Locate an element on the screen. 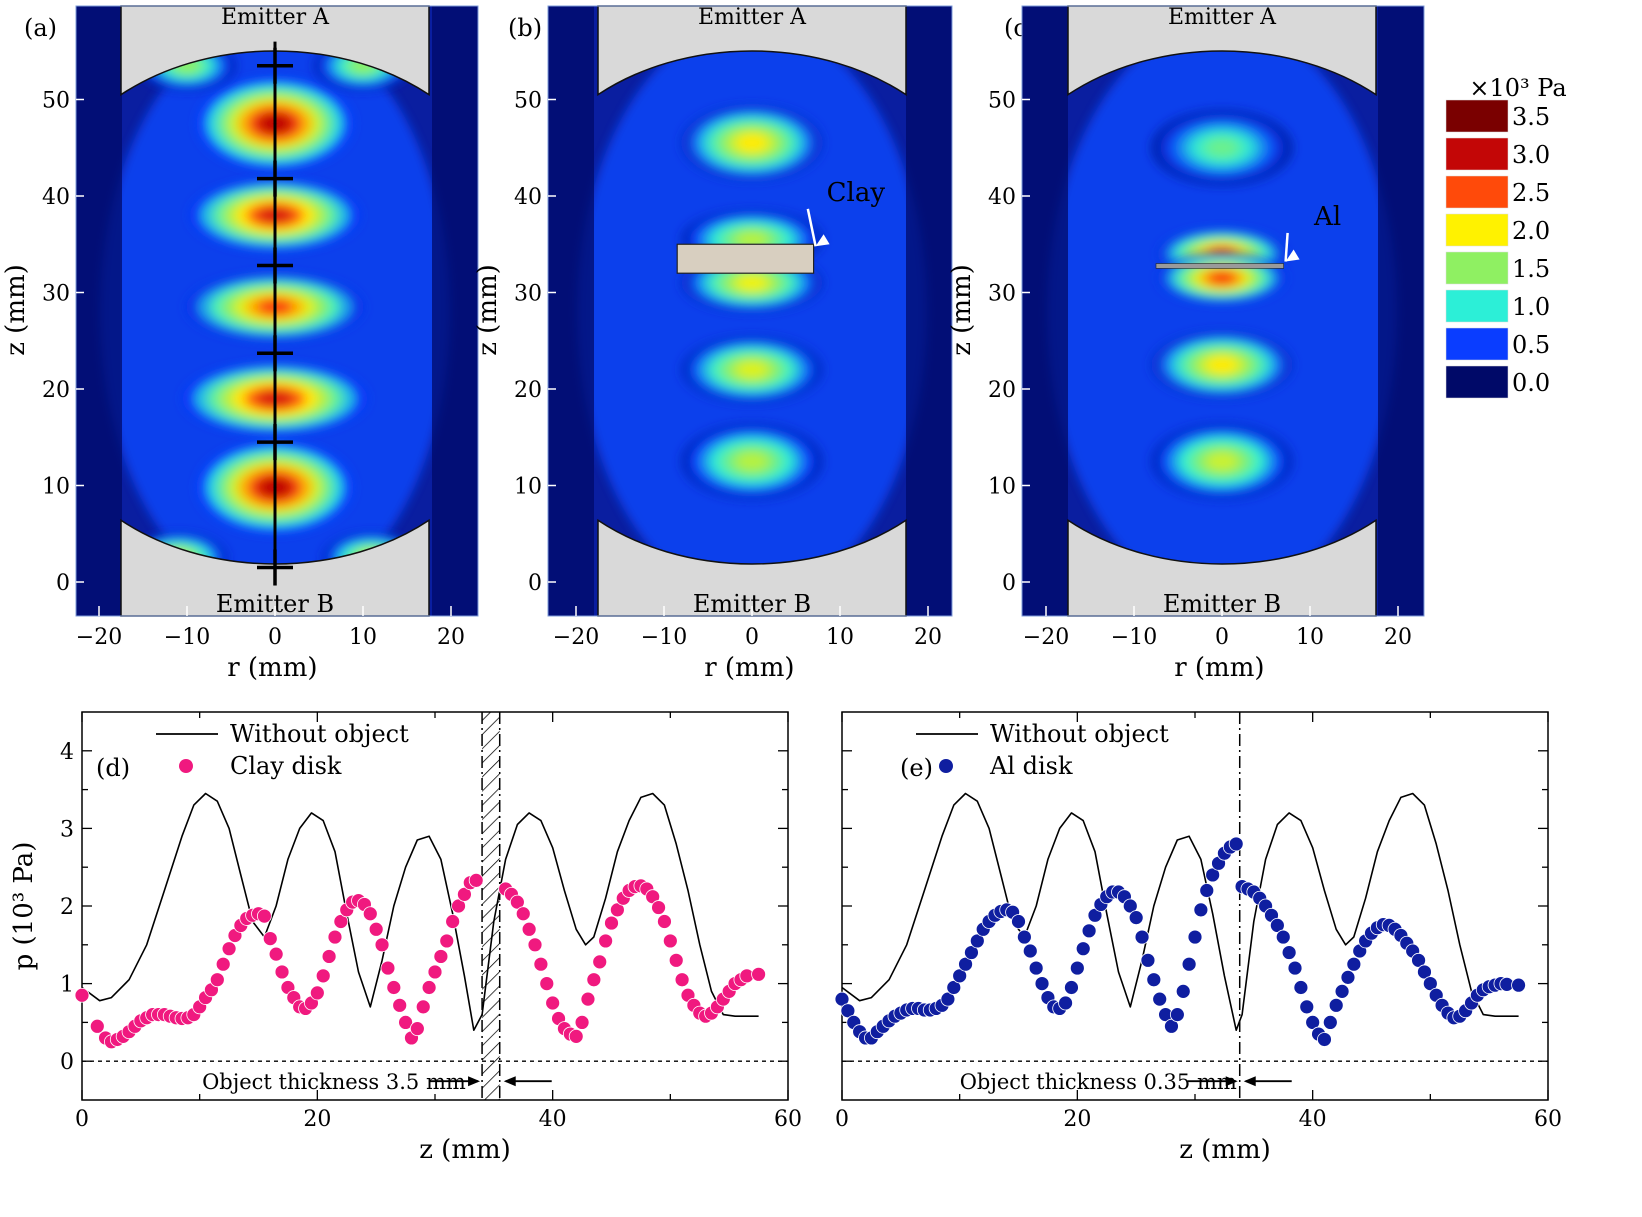  panel-b-xlabel: r (mm) is located at coordinates (749, 668).